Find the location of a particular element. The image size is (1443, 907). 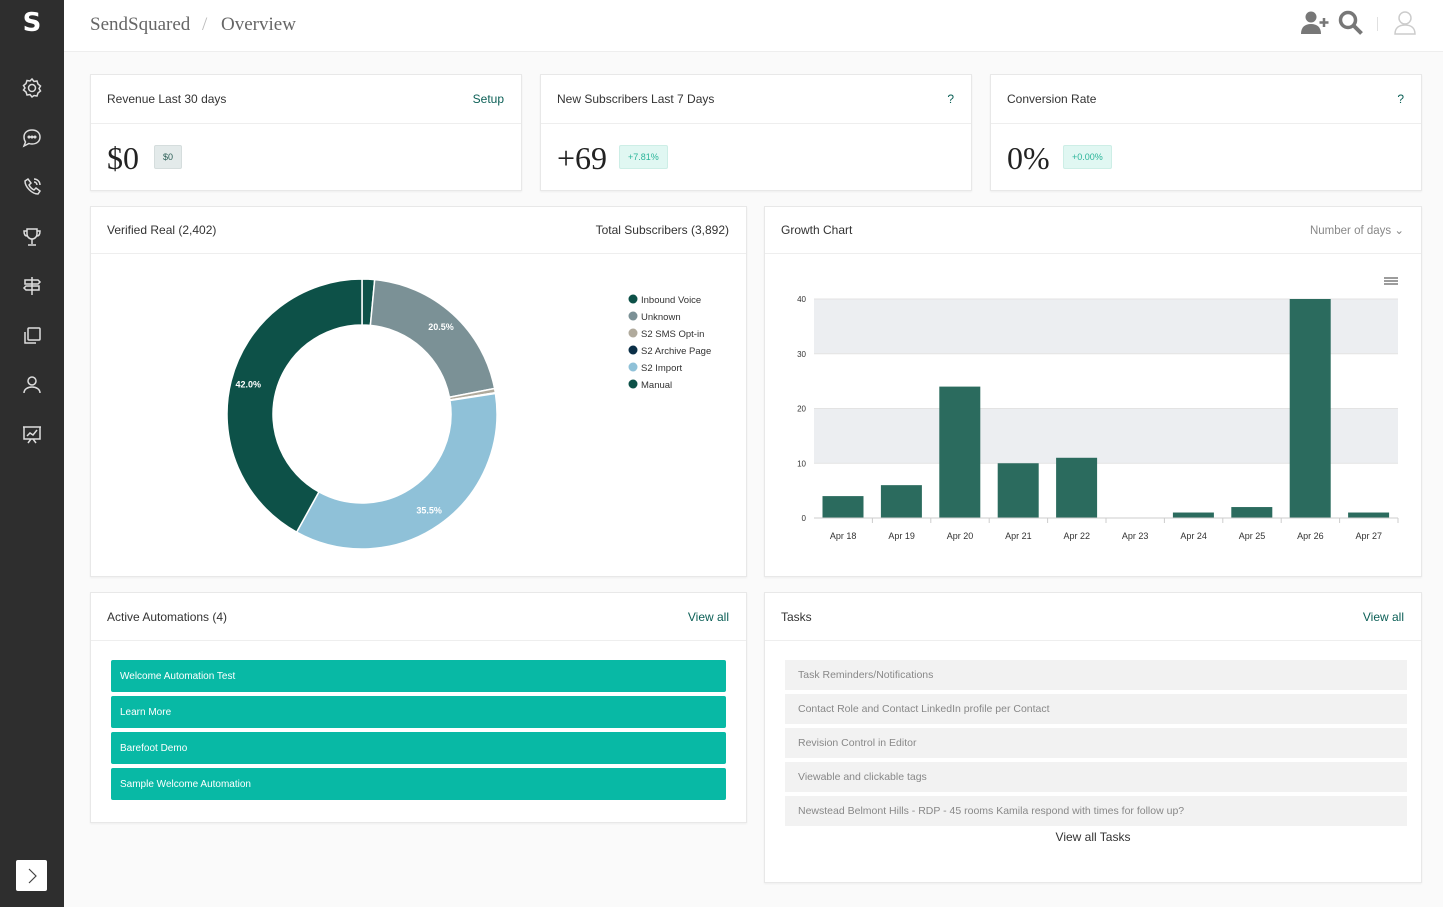

header: SendSquared / Overview is located at coordinates (753, 26).